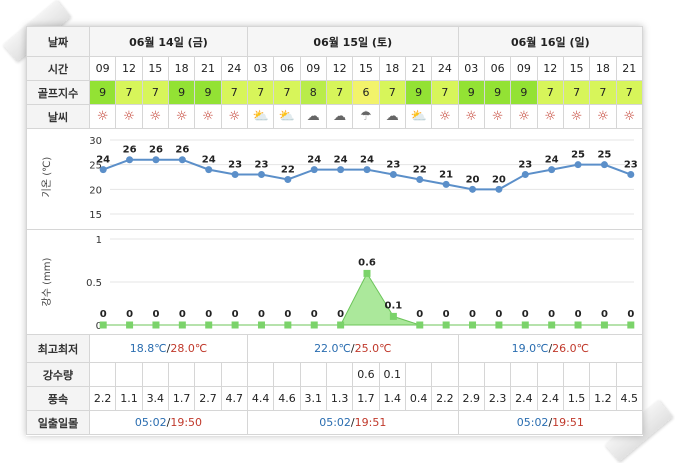 This screenshot has height=463, width=675. What do you see at coordinates (99, 240) in the screenshot?
I see `y-tick-label: 1` at bounding box center [99, 240].